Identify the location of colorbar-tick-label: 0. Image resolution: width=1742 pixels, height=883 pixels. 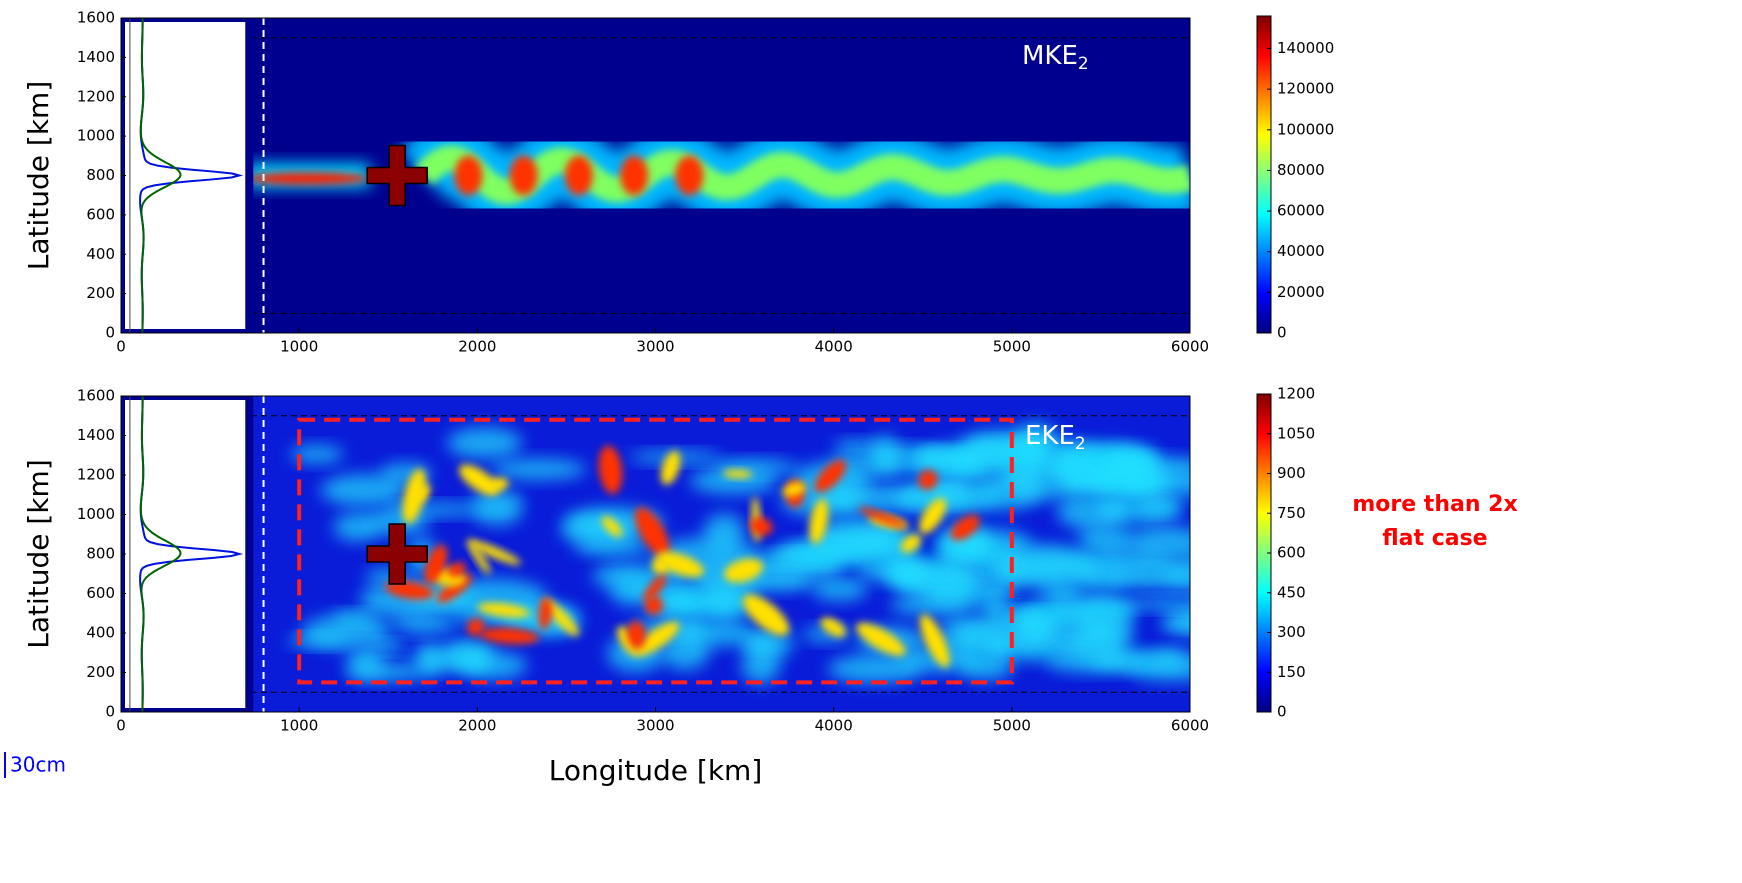
(1282, 712).